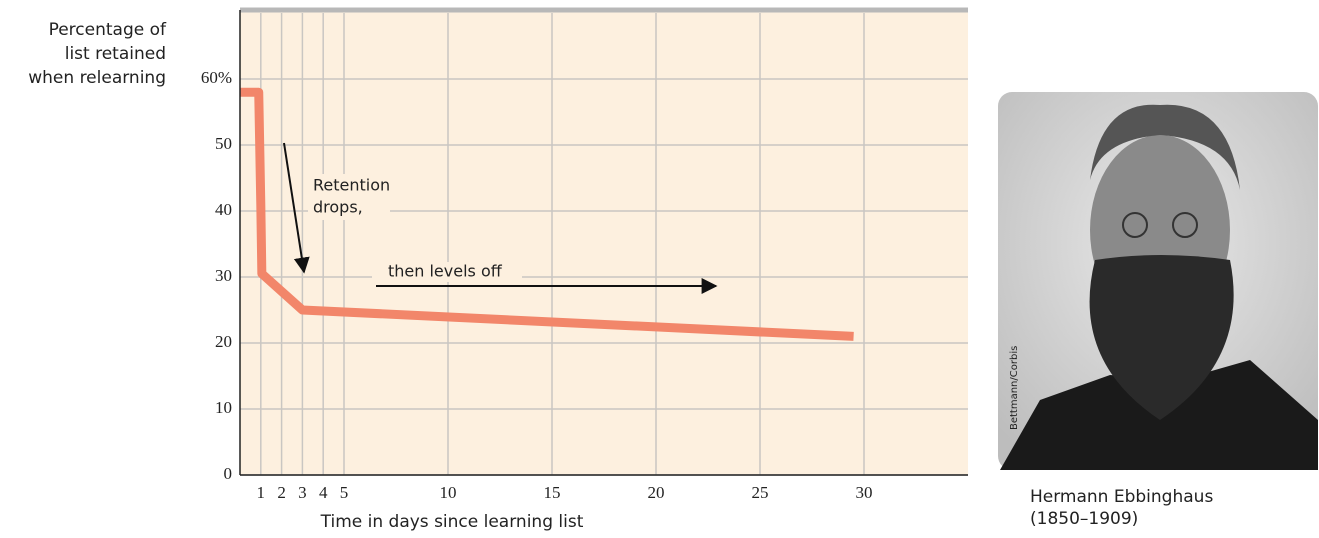 This screenshot has width=1319, height=538. I want to click on y-axis-title: when relearning, so click(97, 78).